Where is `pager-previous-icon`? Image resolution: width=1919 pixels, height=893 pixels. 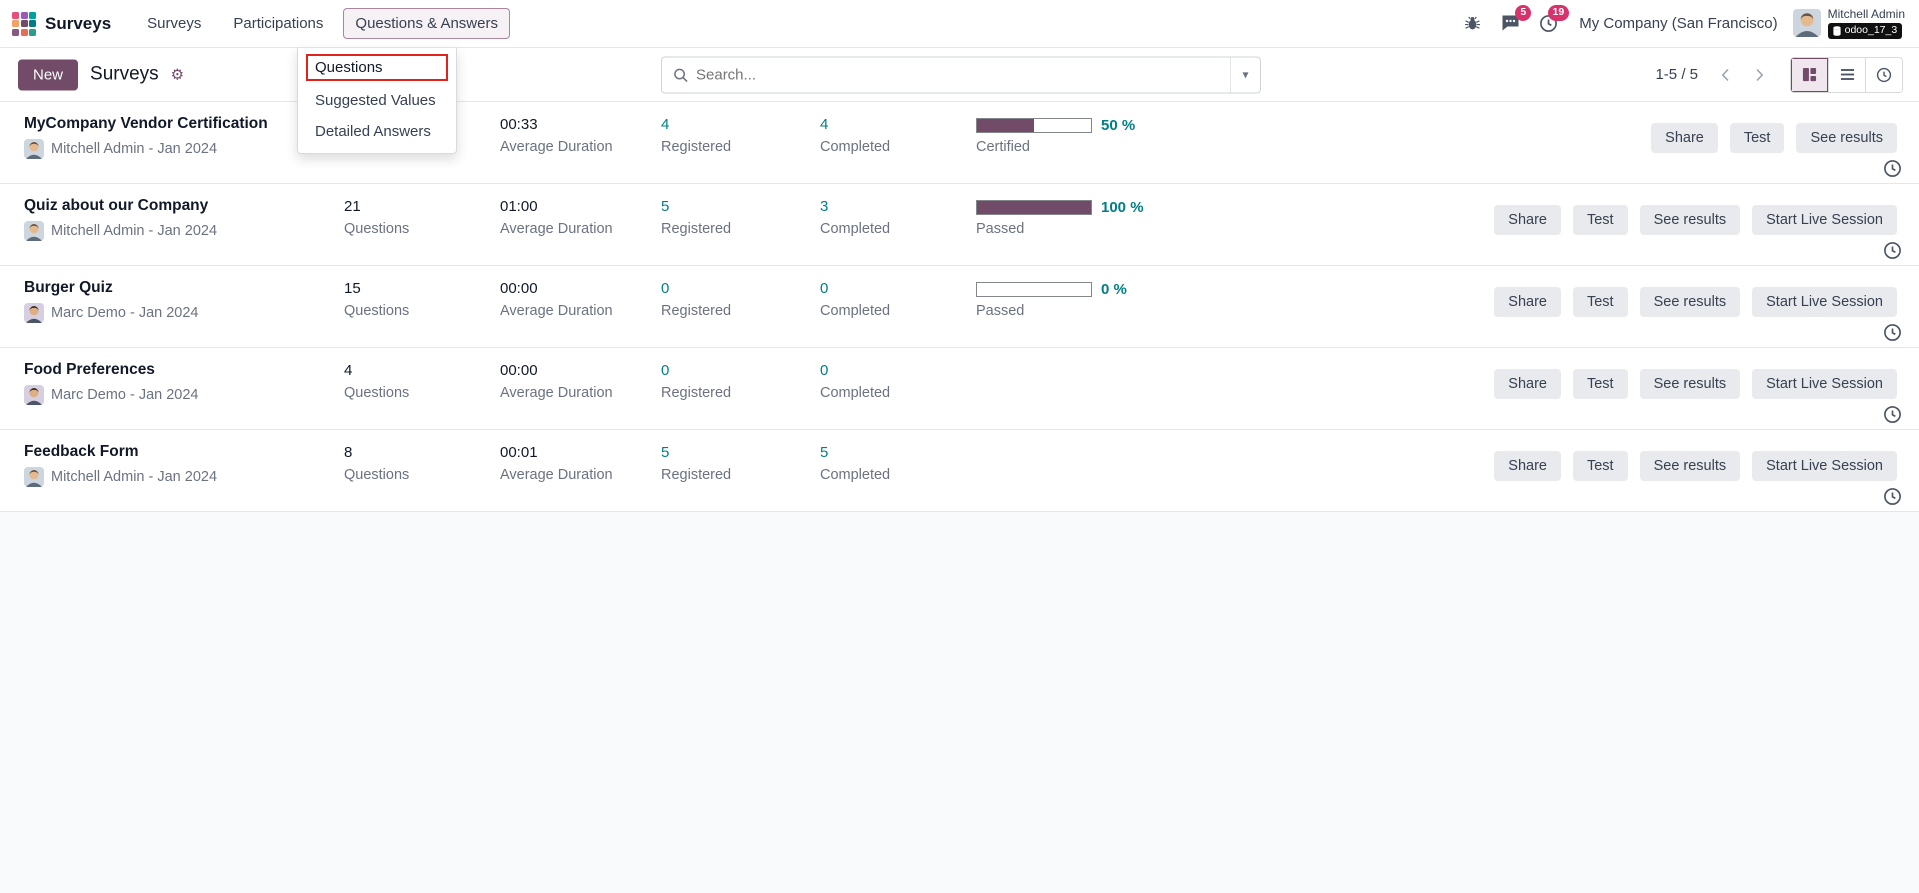 pager-previous-icon is located at coordinates (1725, 75).